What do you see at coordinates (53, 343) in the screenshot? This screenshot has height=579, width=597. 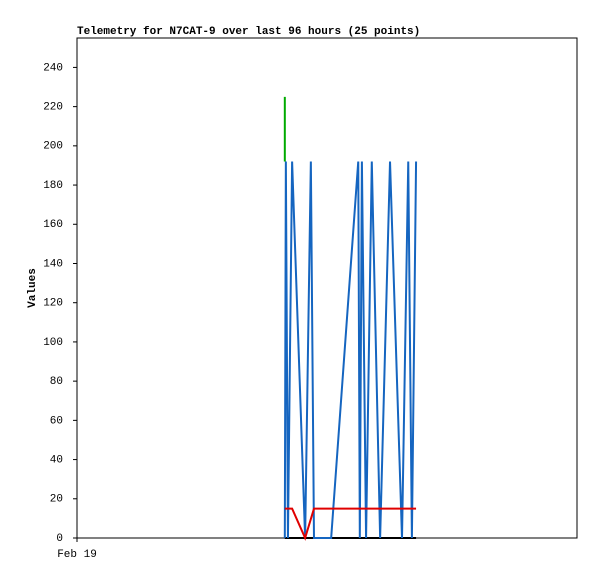 I see `y-tick-label: 100` at bounding box center [53, 343].